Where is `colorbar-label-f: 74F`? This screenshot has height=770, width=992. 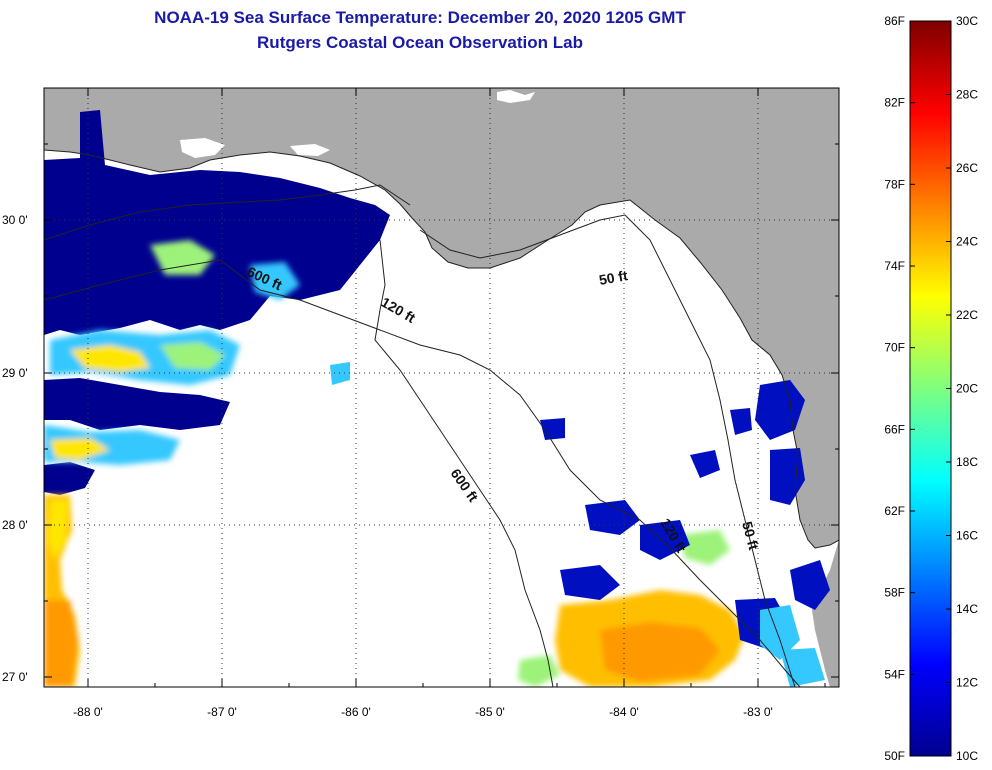 colorbar-label-f: 74F is located at coordinates (894, 266).